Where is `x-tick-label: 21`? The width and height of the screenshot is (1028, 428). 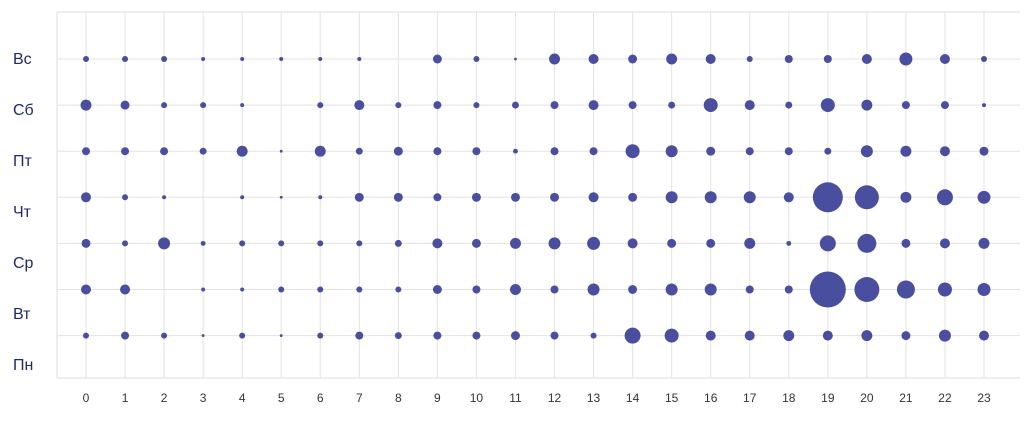
x-tick-label: 21 is located at coordinates (906, 398).